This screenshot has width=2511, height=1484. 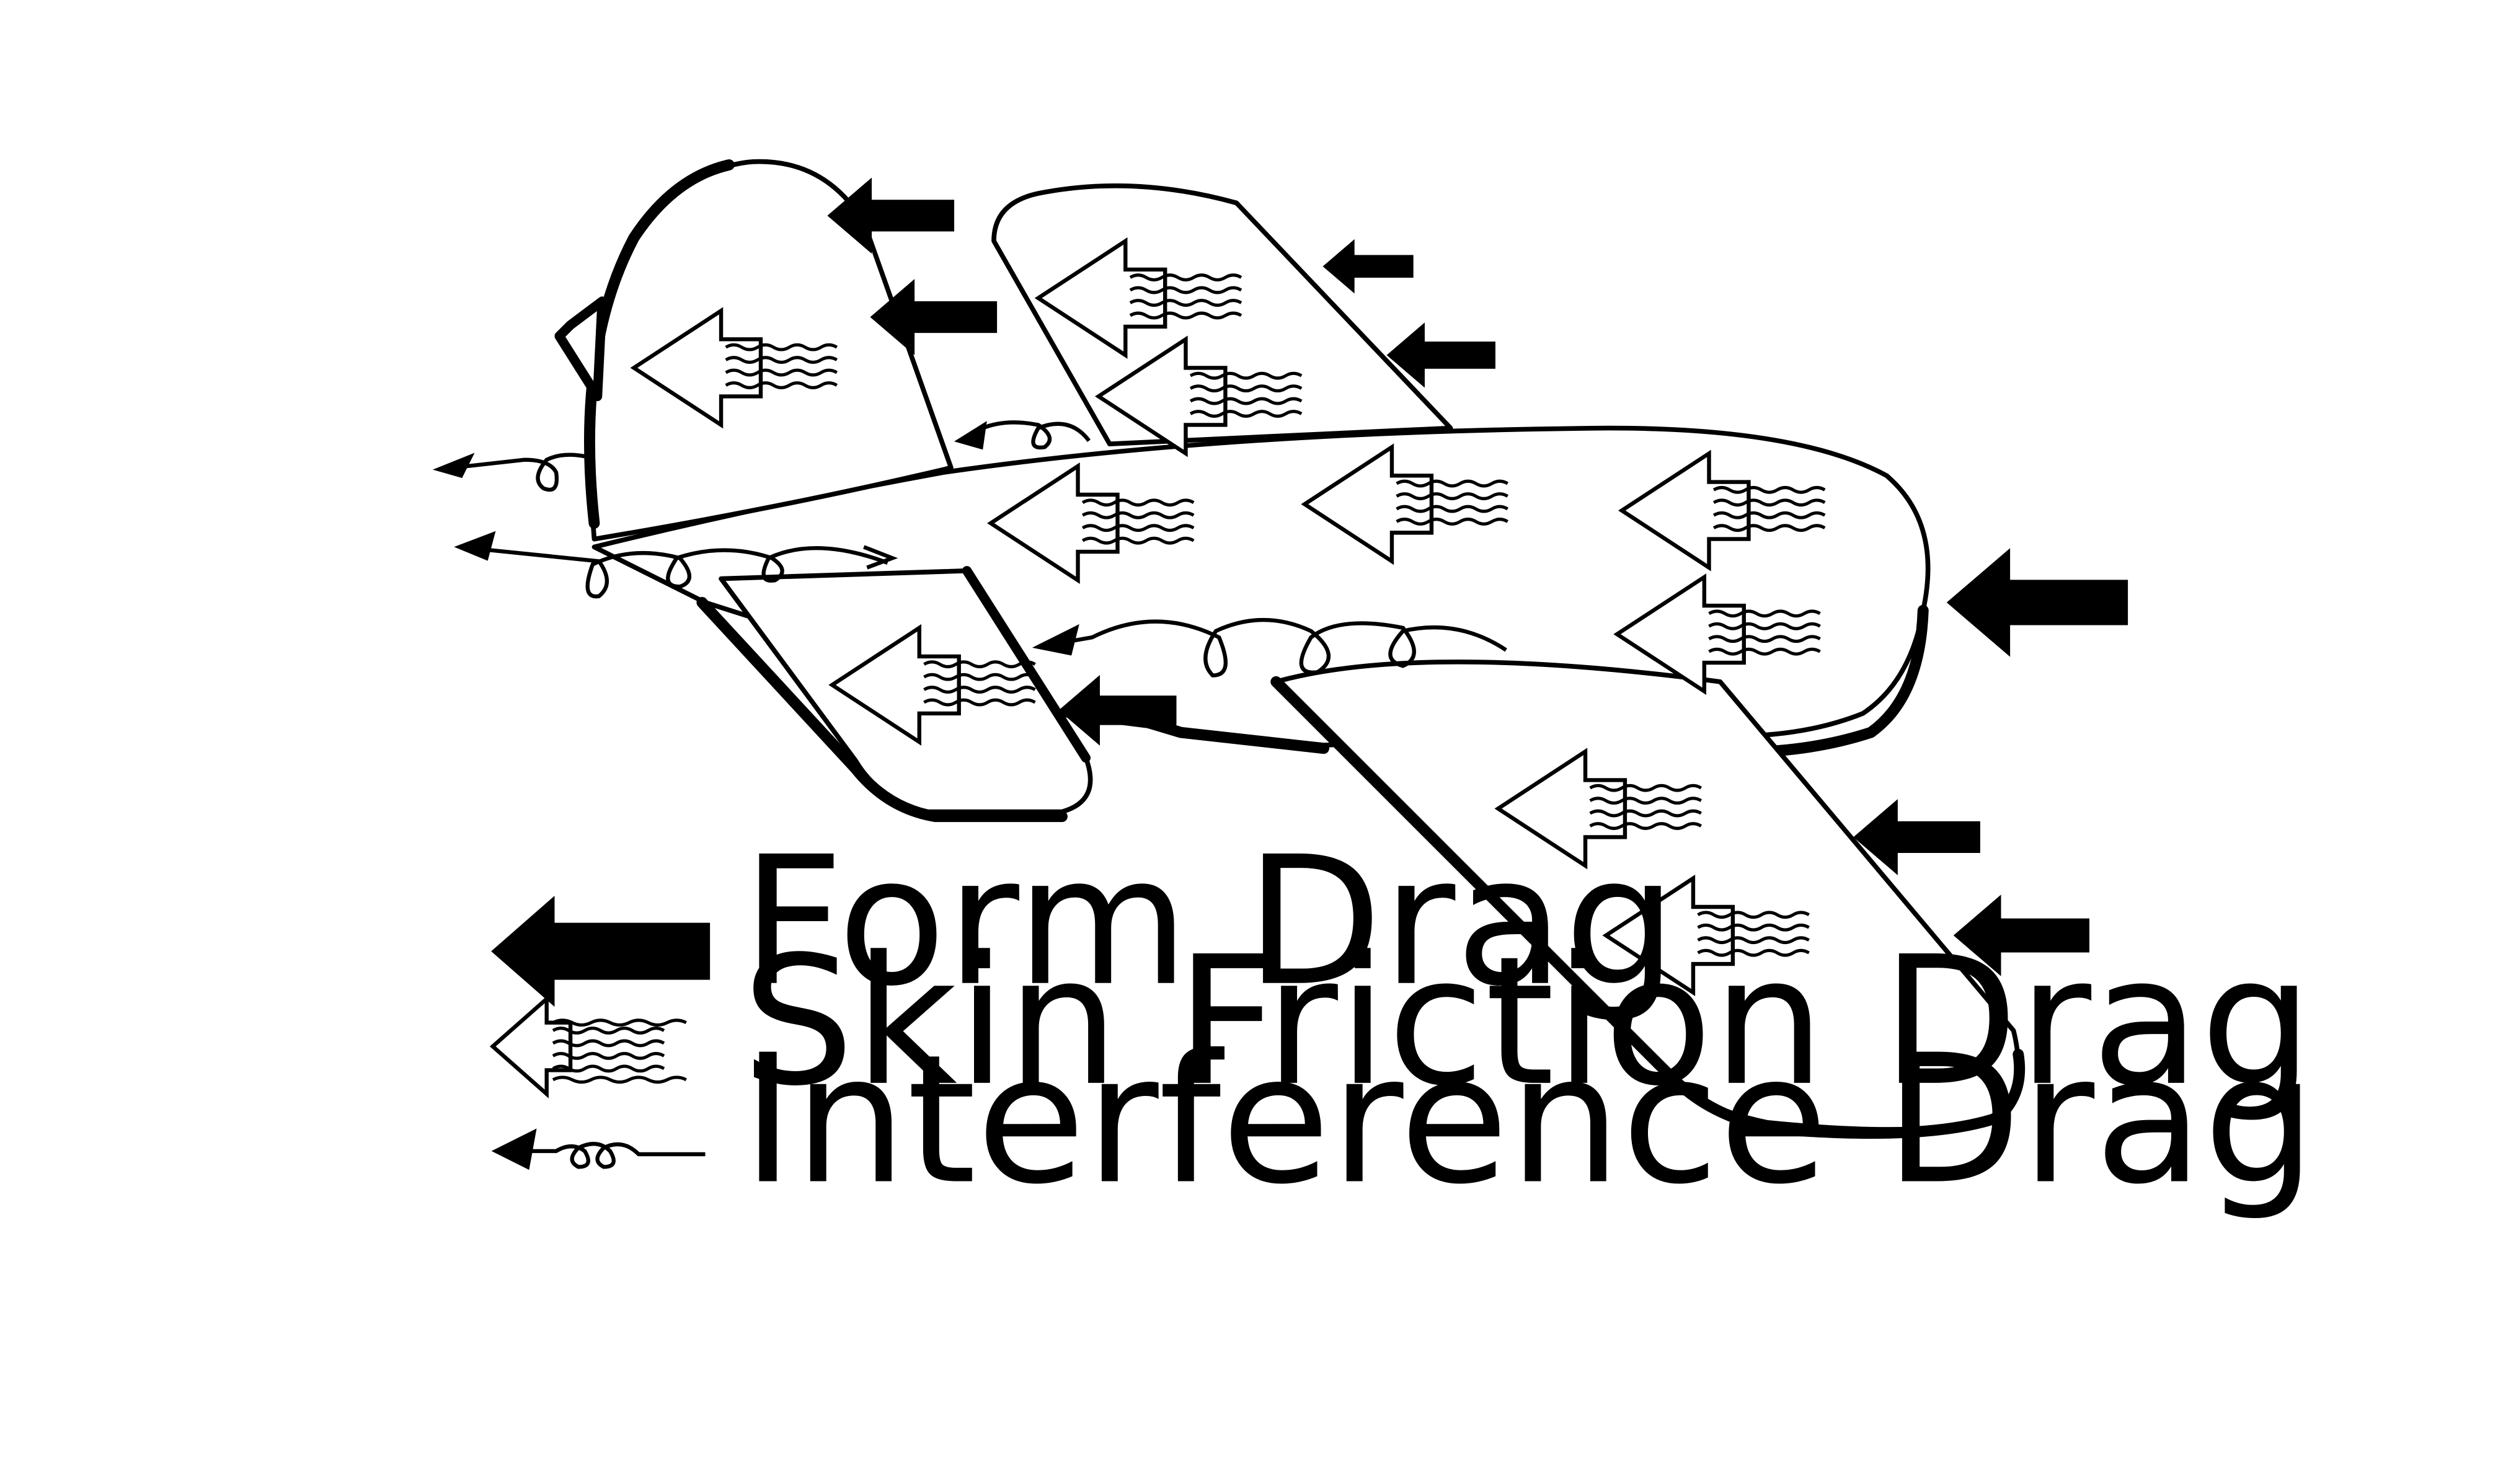 I want to click on solid-arrow-icon, so click(x=601, y=951).